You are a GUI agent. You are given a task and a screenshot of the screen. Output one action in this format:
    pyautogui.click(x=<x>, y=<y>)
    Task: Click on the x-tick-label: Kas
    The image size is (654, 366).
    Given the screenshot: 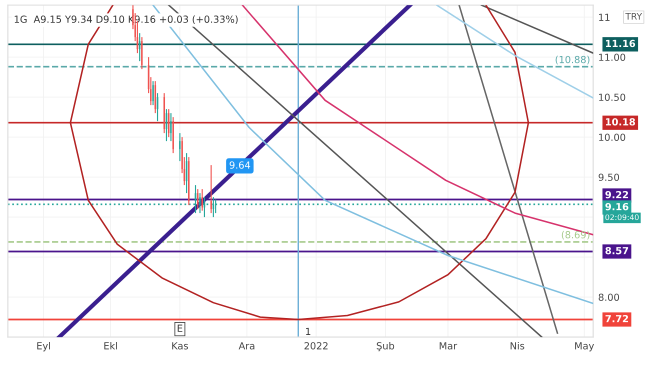 What is the action you would take?
    pyautogui.click(x=180, y=346)
    